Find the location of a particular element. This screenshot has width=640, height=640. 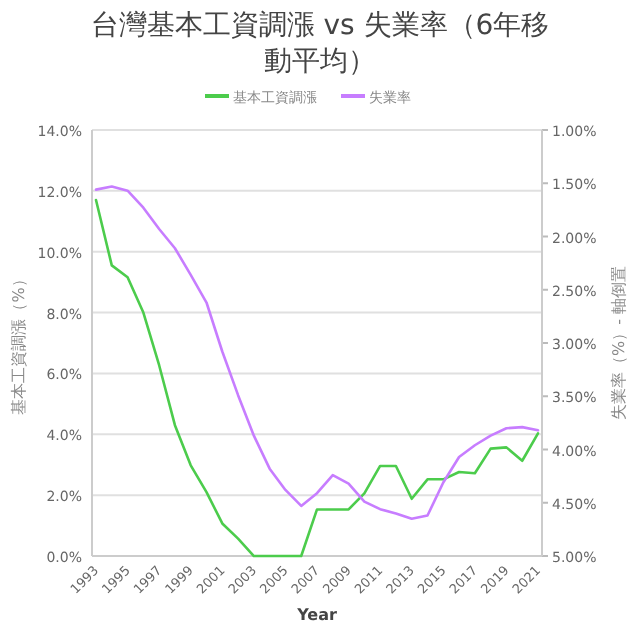

y-axis-title: 基本工資調漲（%） is located at coordinates (19, 343).